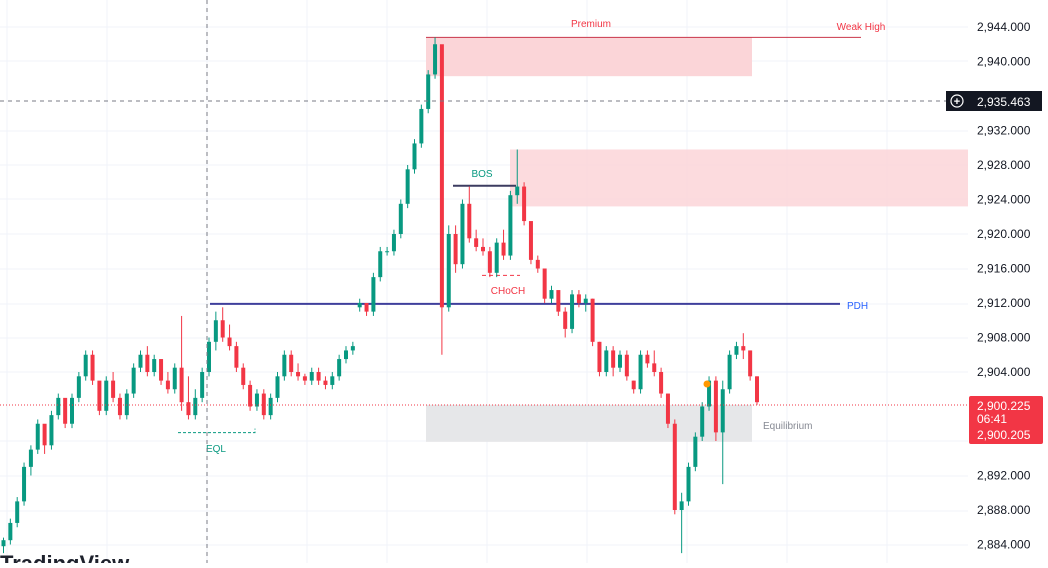 The width and height of the screenshot is (1048, 568). Describe the element at coordinates (510, 225) in the screenshot. I see `candle-74-body` at that location.